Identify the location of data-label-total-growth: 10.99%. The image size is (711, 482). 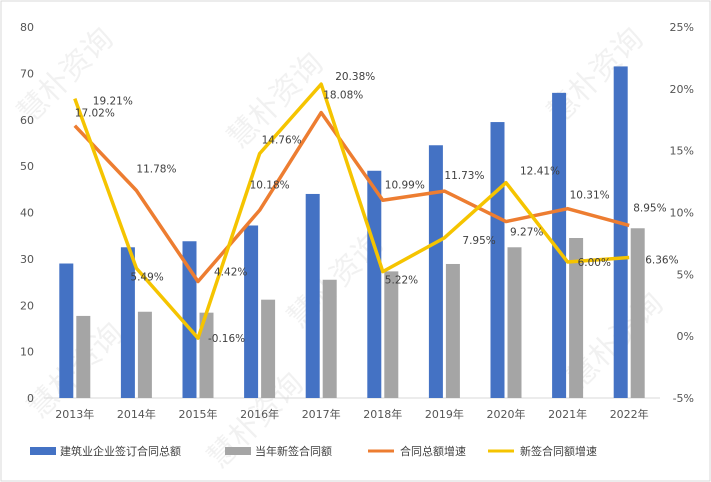
(405, 185).